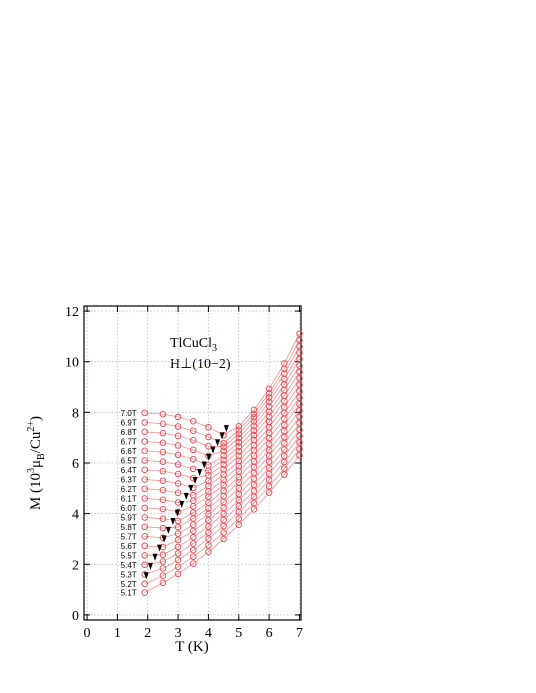 Image resolution: width=536 pixels, height=693 pixels. I want to click on series-label: 7.0T, so click(129, 413).